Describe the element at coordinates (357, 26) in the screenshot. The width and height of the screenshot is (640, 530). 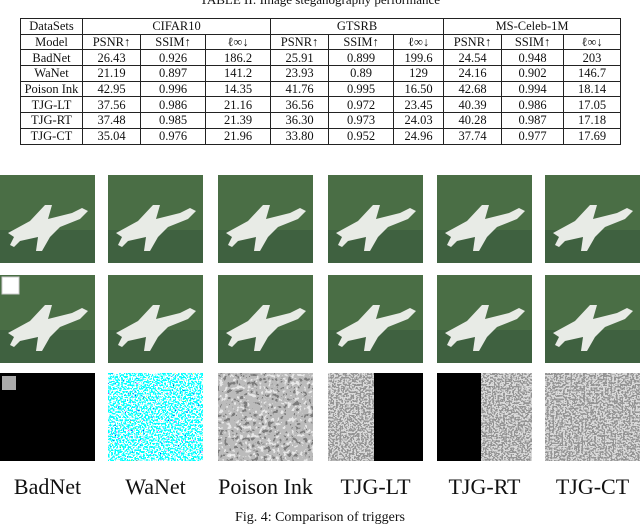
I see `header-cell: GTSRB` at that location.